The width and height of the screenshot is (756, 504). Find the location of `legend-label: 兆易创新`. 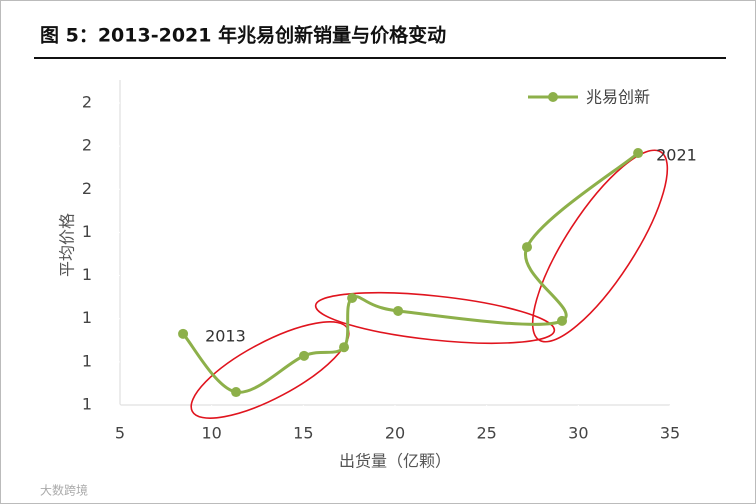

legend-label: 兆易创新 is located at coordinates (618, 97).